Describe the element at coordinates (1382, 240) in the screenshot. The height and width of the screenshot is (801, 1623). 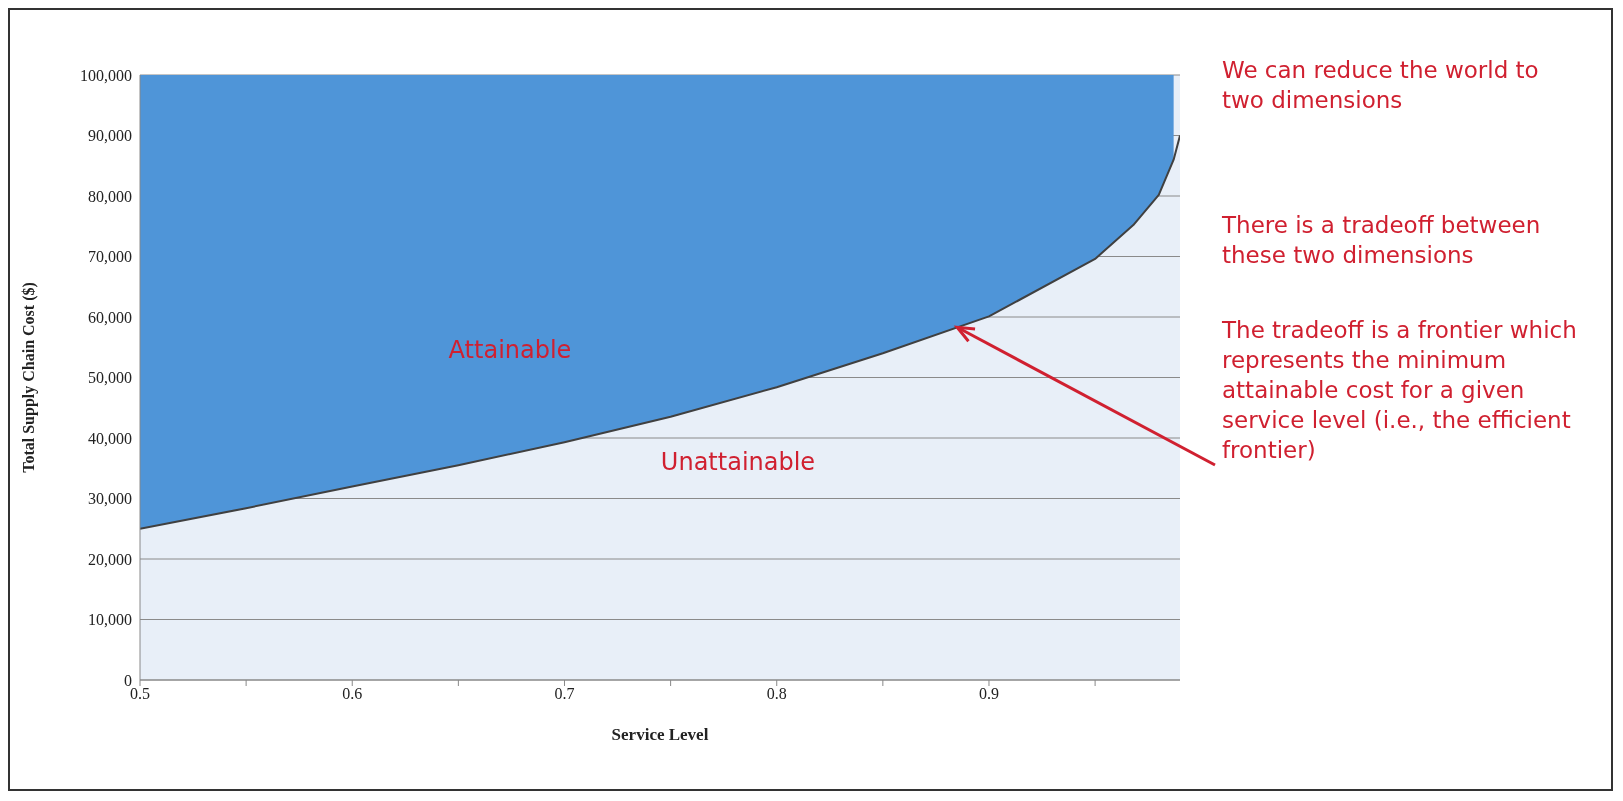
I see `text: There is a tradeoff between these two dimensions` at that location.